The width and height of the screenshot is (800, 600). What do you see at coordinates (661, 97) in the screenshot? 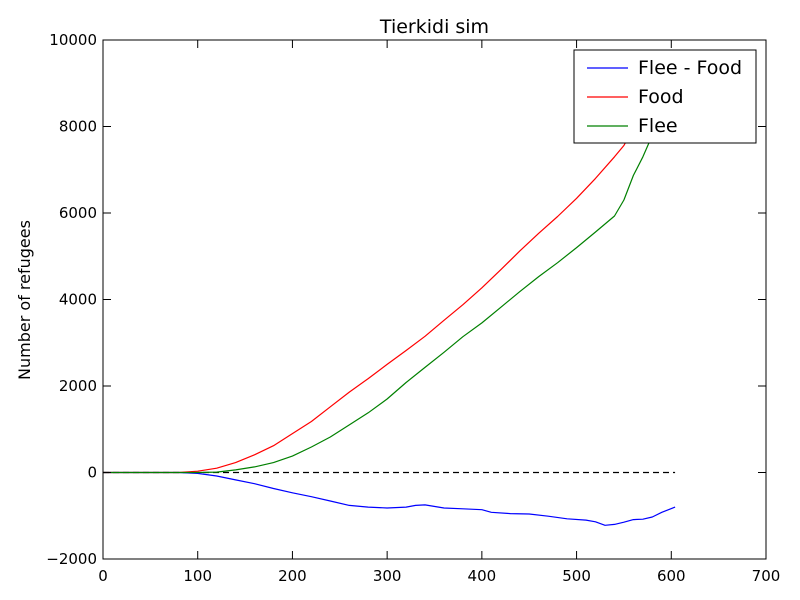
I see `legend-label: Food` at bounding box center [661, 97].